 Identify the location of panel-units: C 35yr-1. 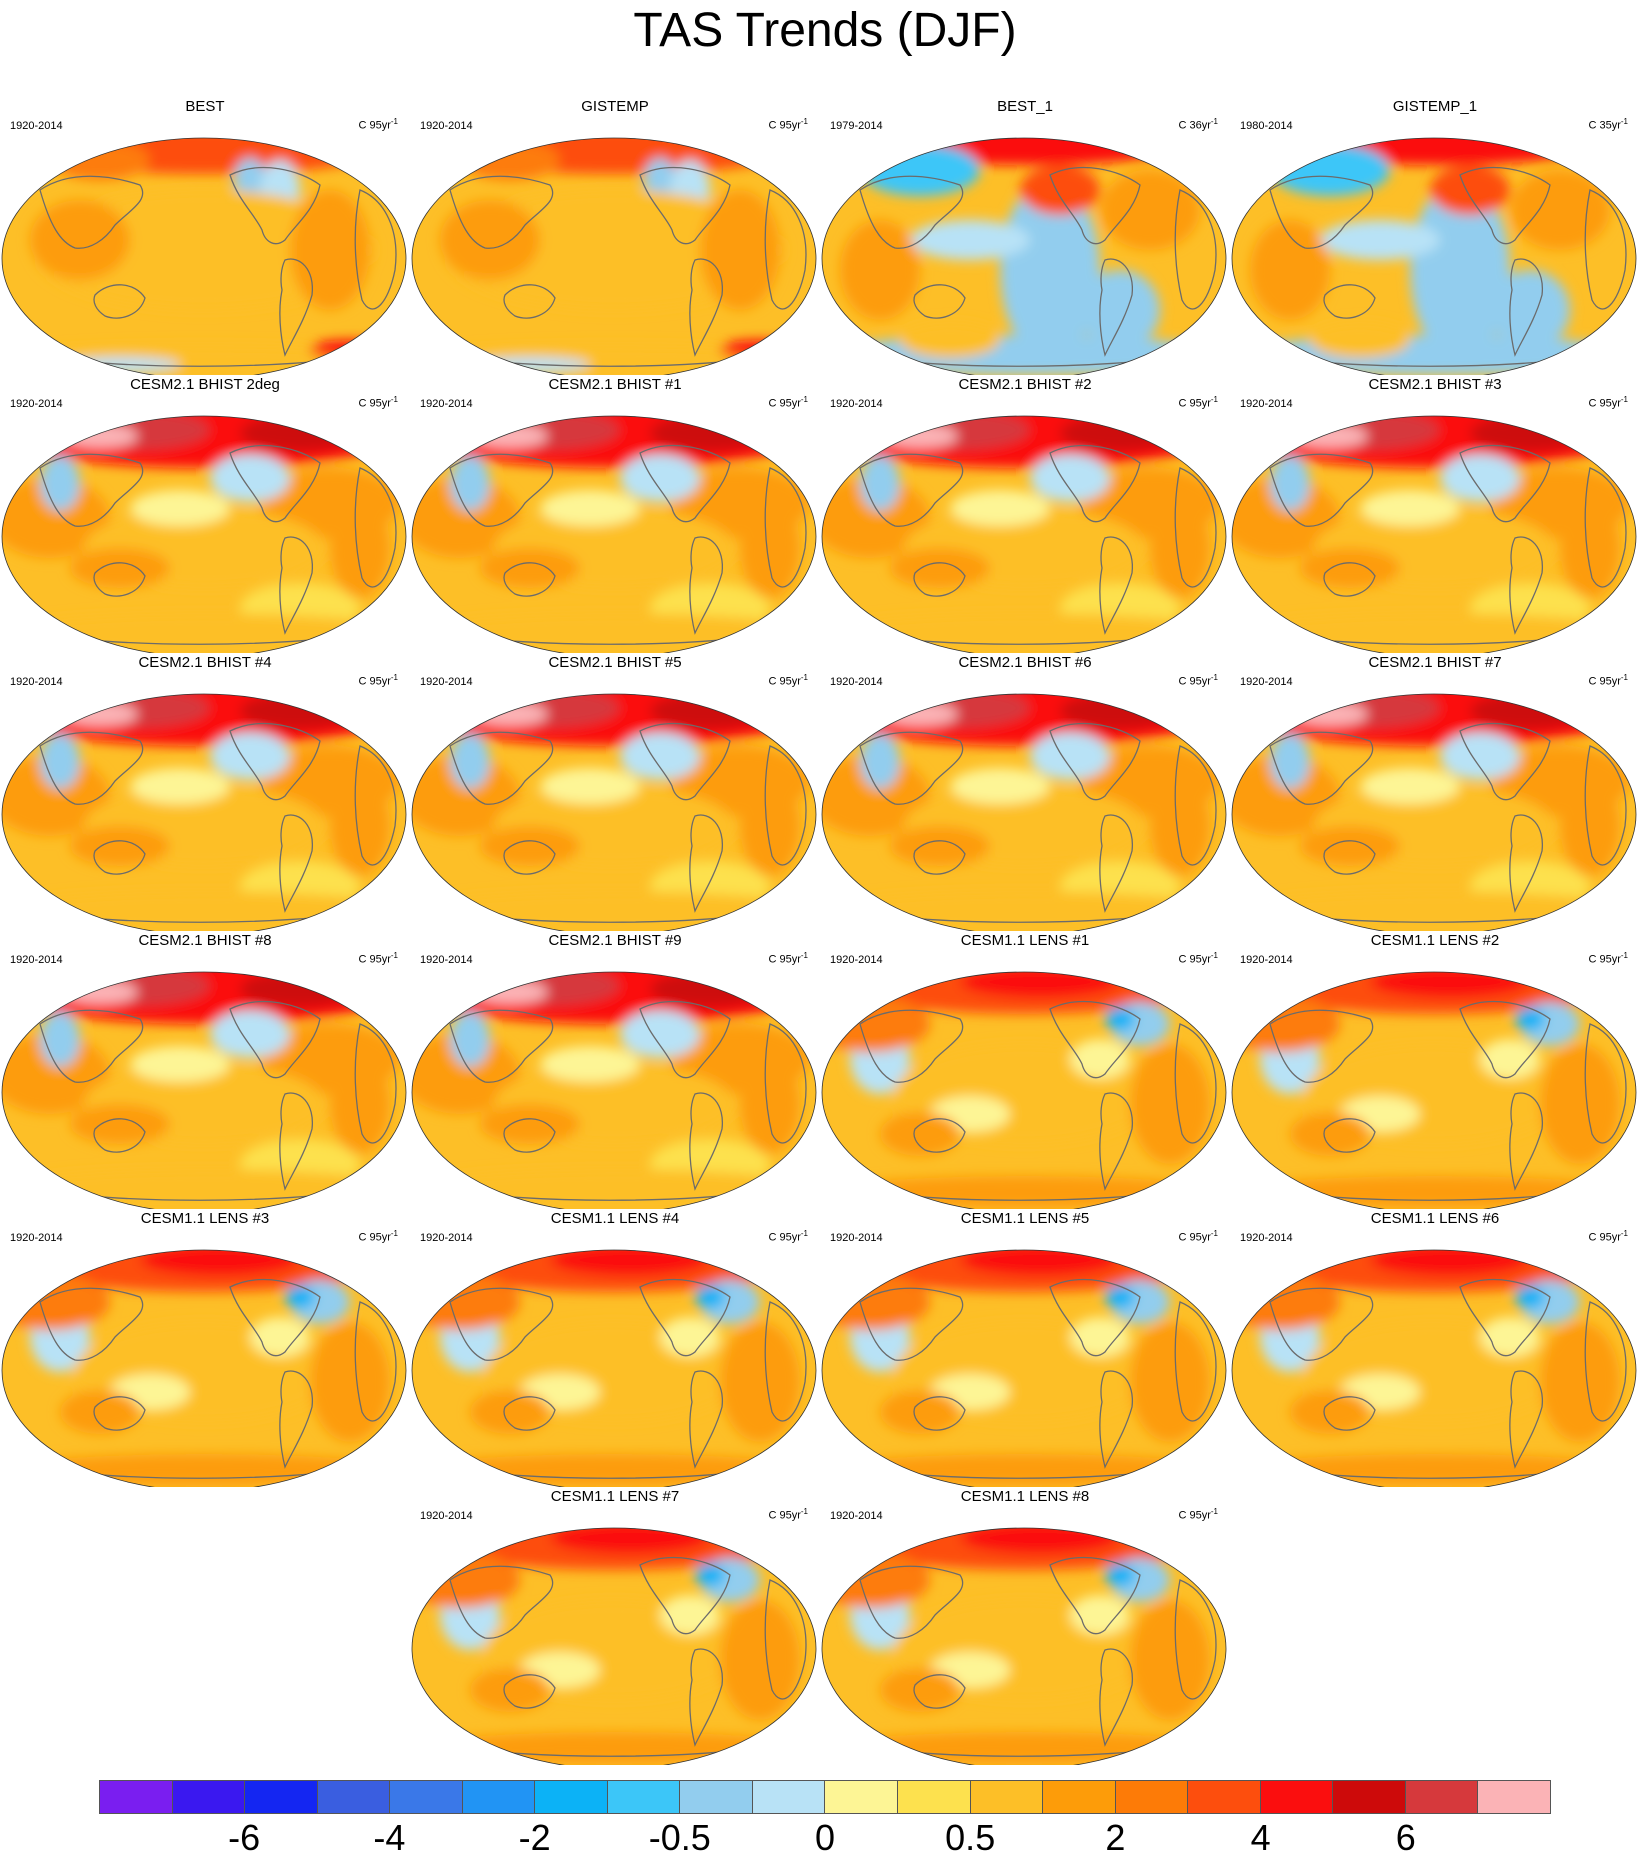
(1608, 124).